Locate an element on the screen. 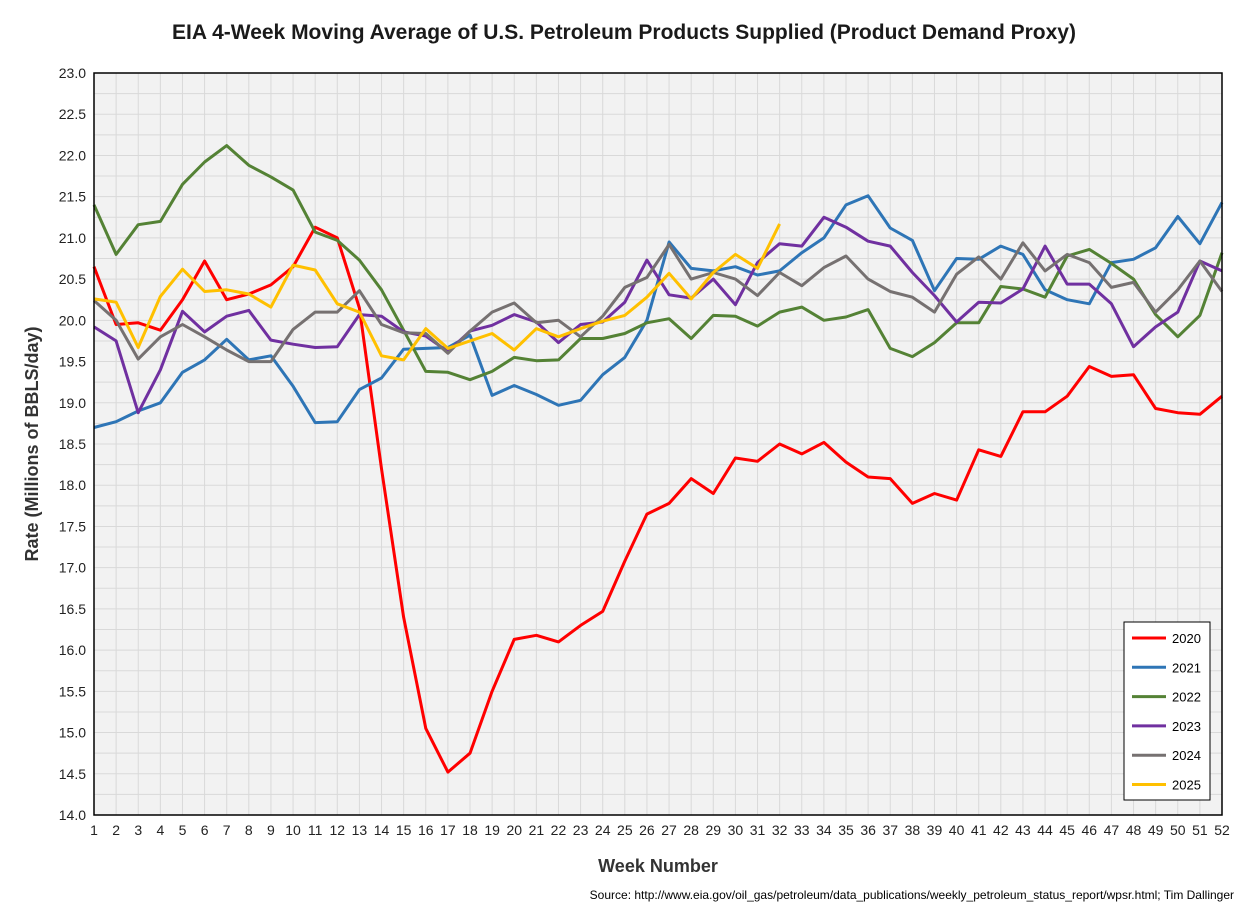 This screenshot has height=907, width=1248. x-tick-label: 36 is located at coordinates (868, 830).